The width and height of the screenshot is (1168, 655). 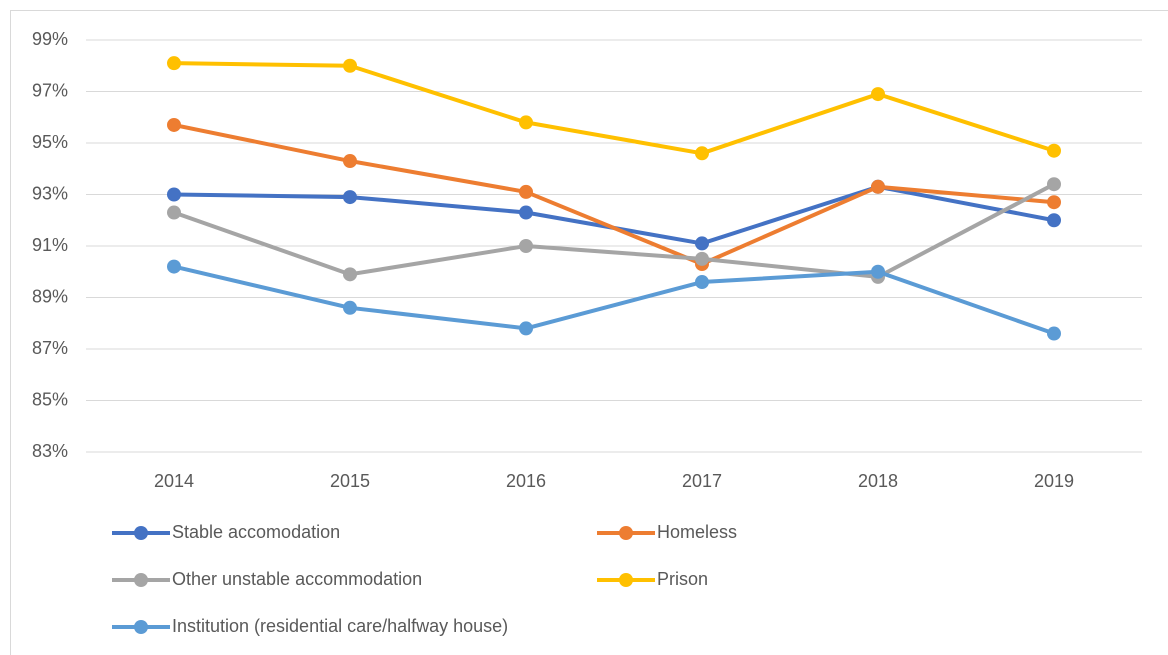 I want to click on legend-label: Other unstable accommodation, so click(x=297, y=579).